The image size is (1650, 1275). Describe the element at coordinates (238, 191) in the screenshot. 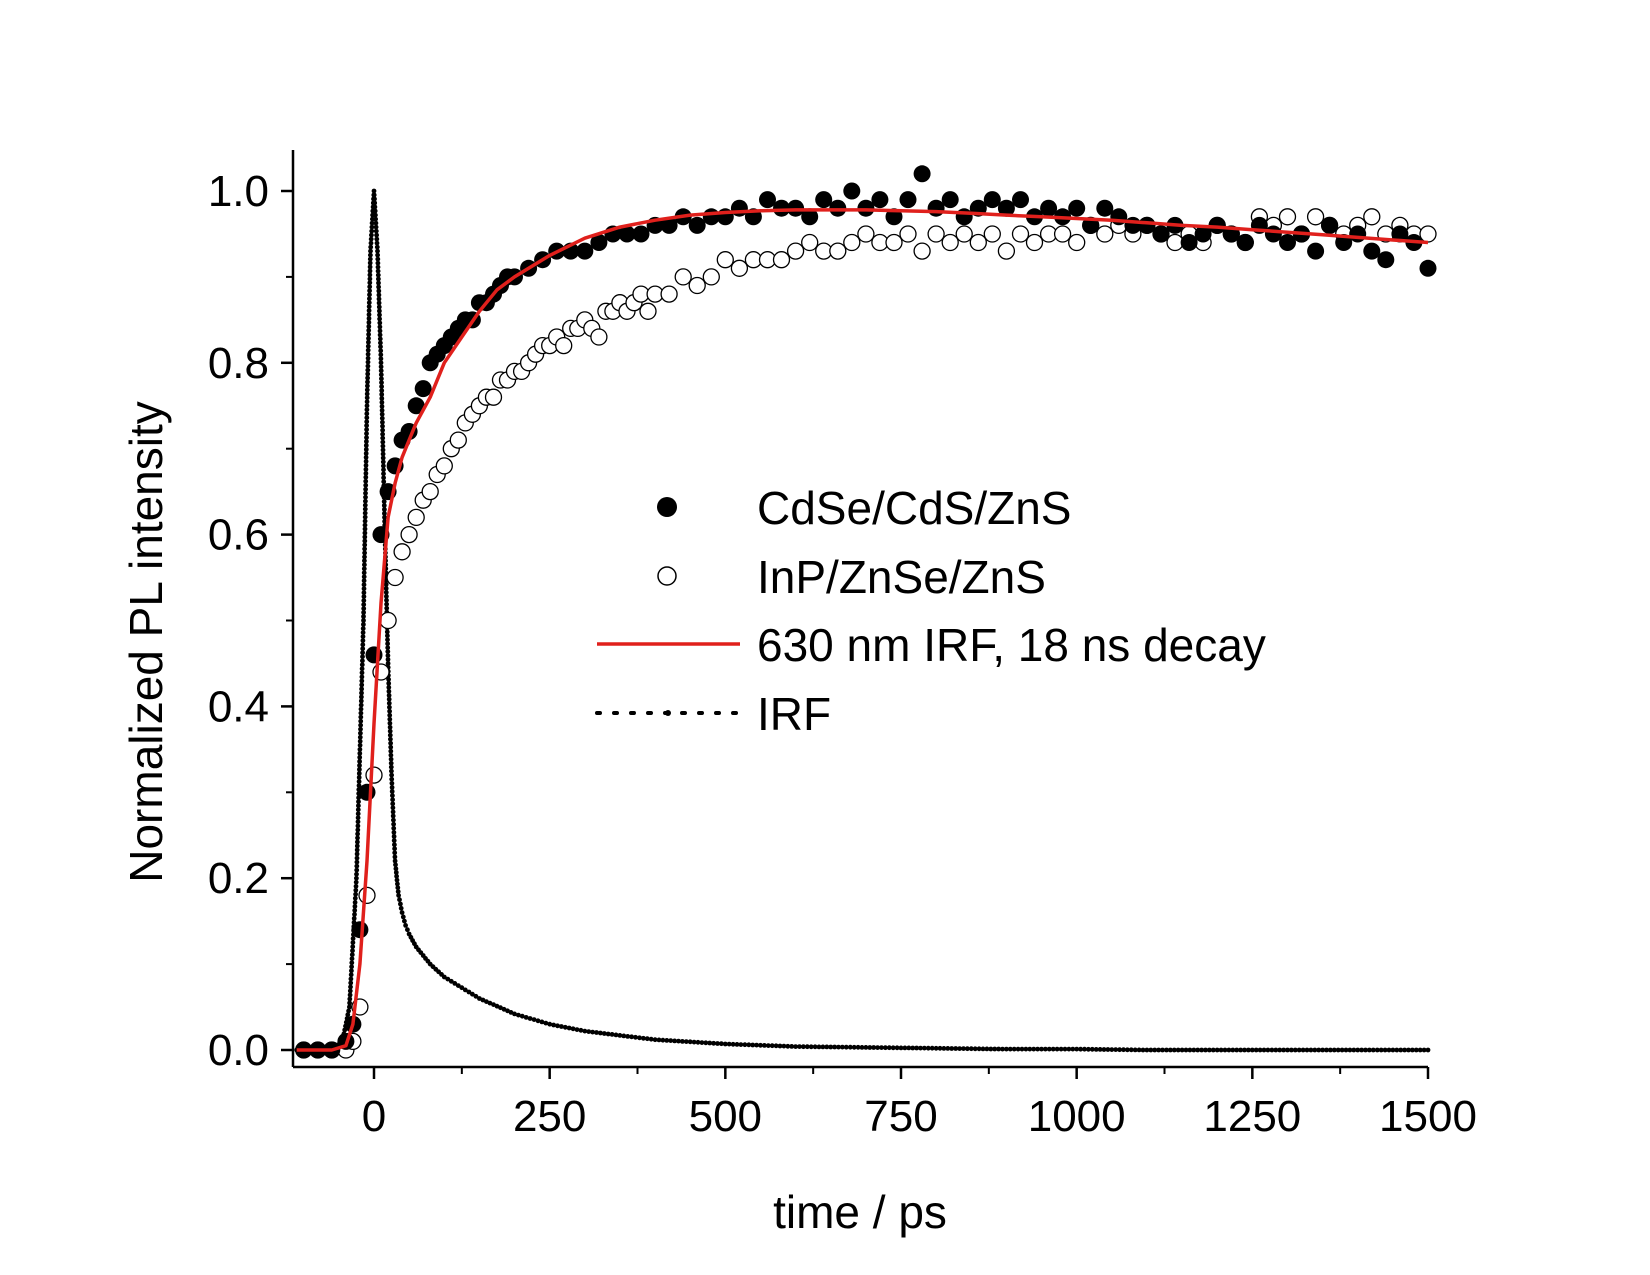

I see `y-tick-label: 1.0` at that location.